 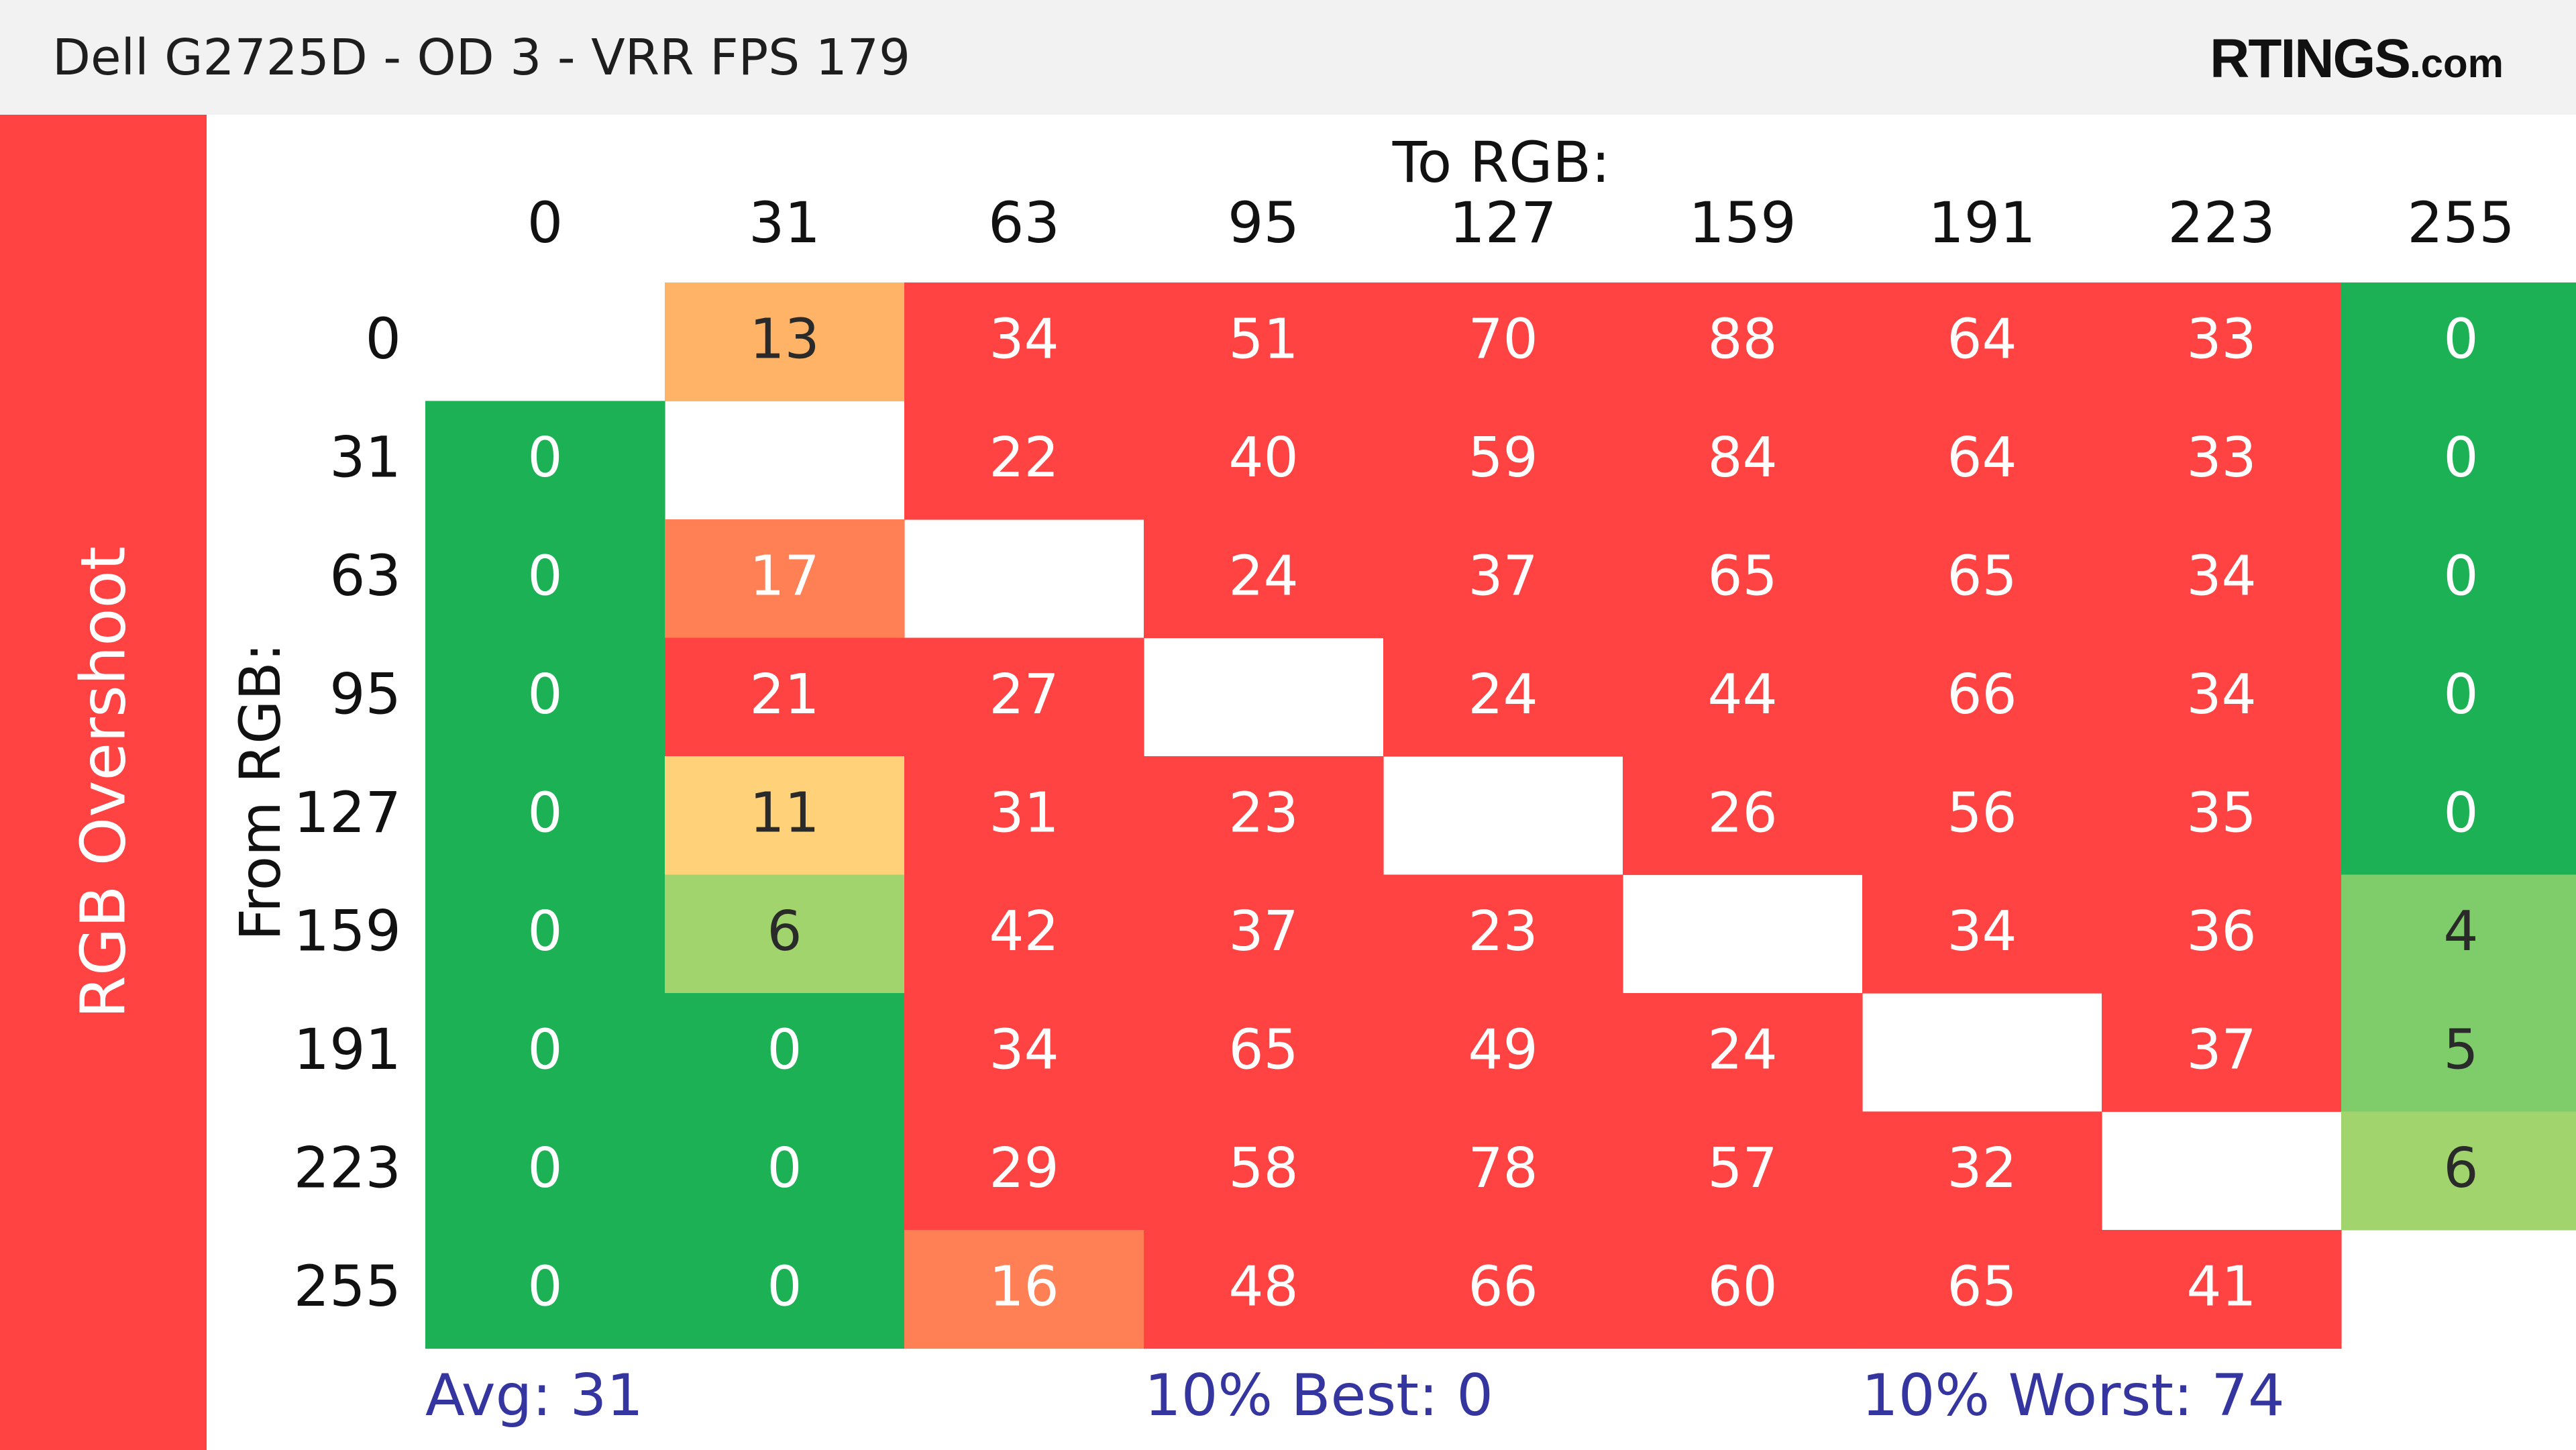 I want to click on chart-title: Dell G2725D - OD 3 - VRR FPS 179, so click(x=481, y=58).